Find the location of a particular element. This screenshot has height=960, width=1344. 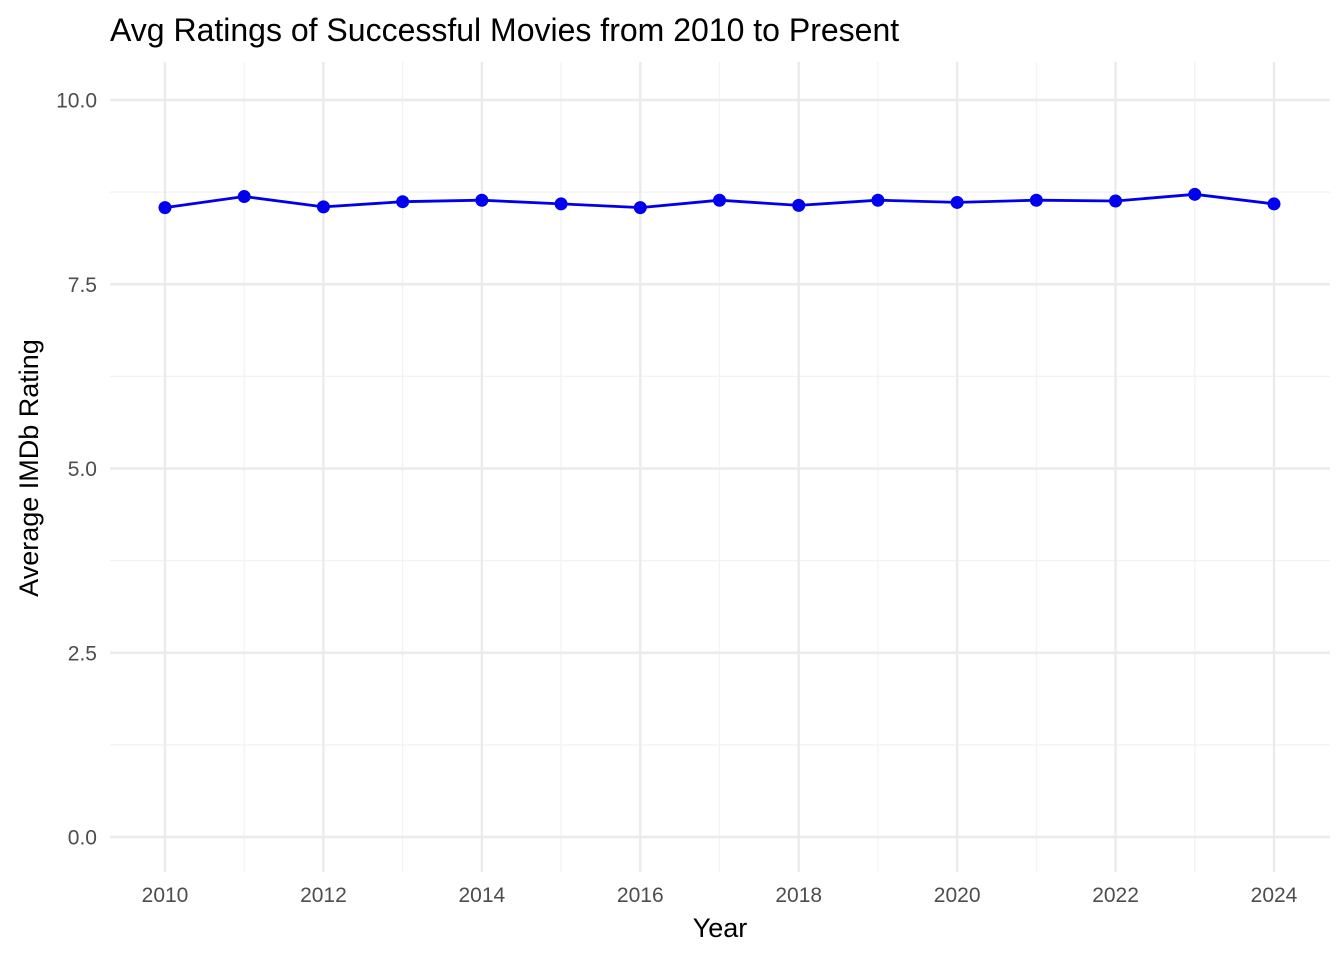

x-axis-tick-labels: 2010 2012 2014 2016 2018 2020 2022 2024 is located at coordinates (720, 895).